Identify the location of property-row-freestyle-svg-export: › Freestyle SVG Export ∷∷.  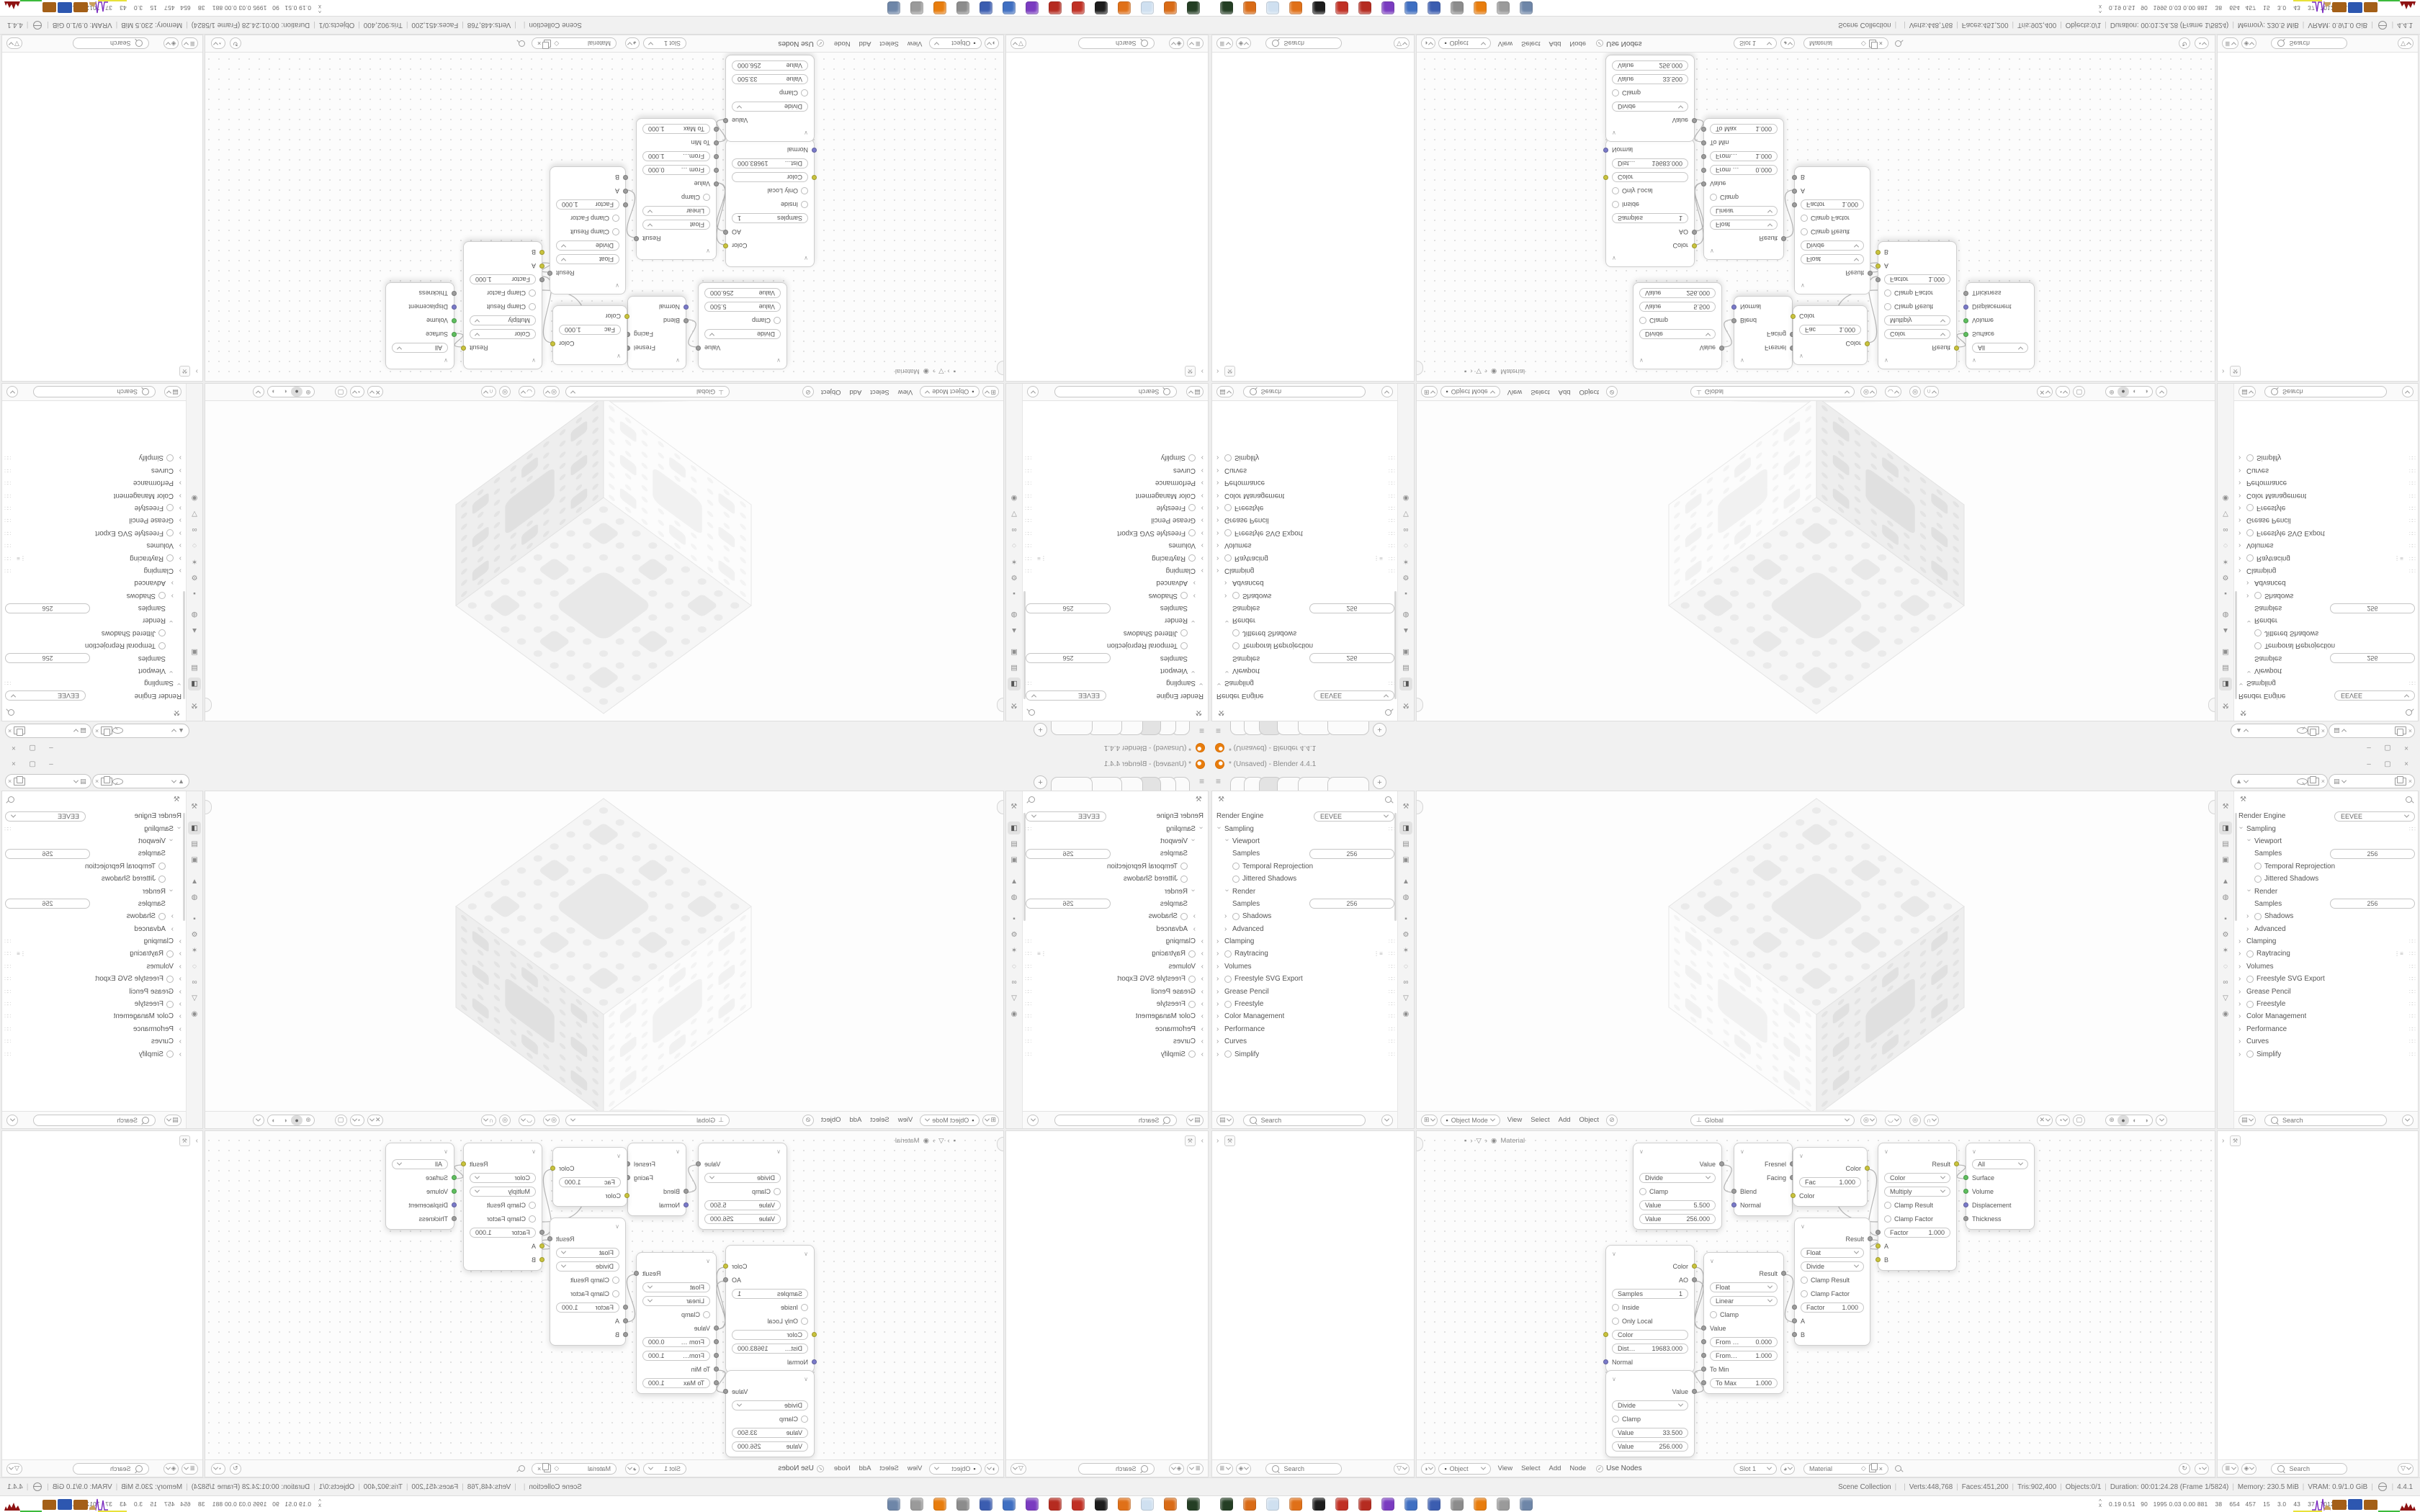
(1115, 979).